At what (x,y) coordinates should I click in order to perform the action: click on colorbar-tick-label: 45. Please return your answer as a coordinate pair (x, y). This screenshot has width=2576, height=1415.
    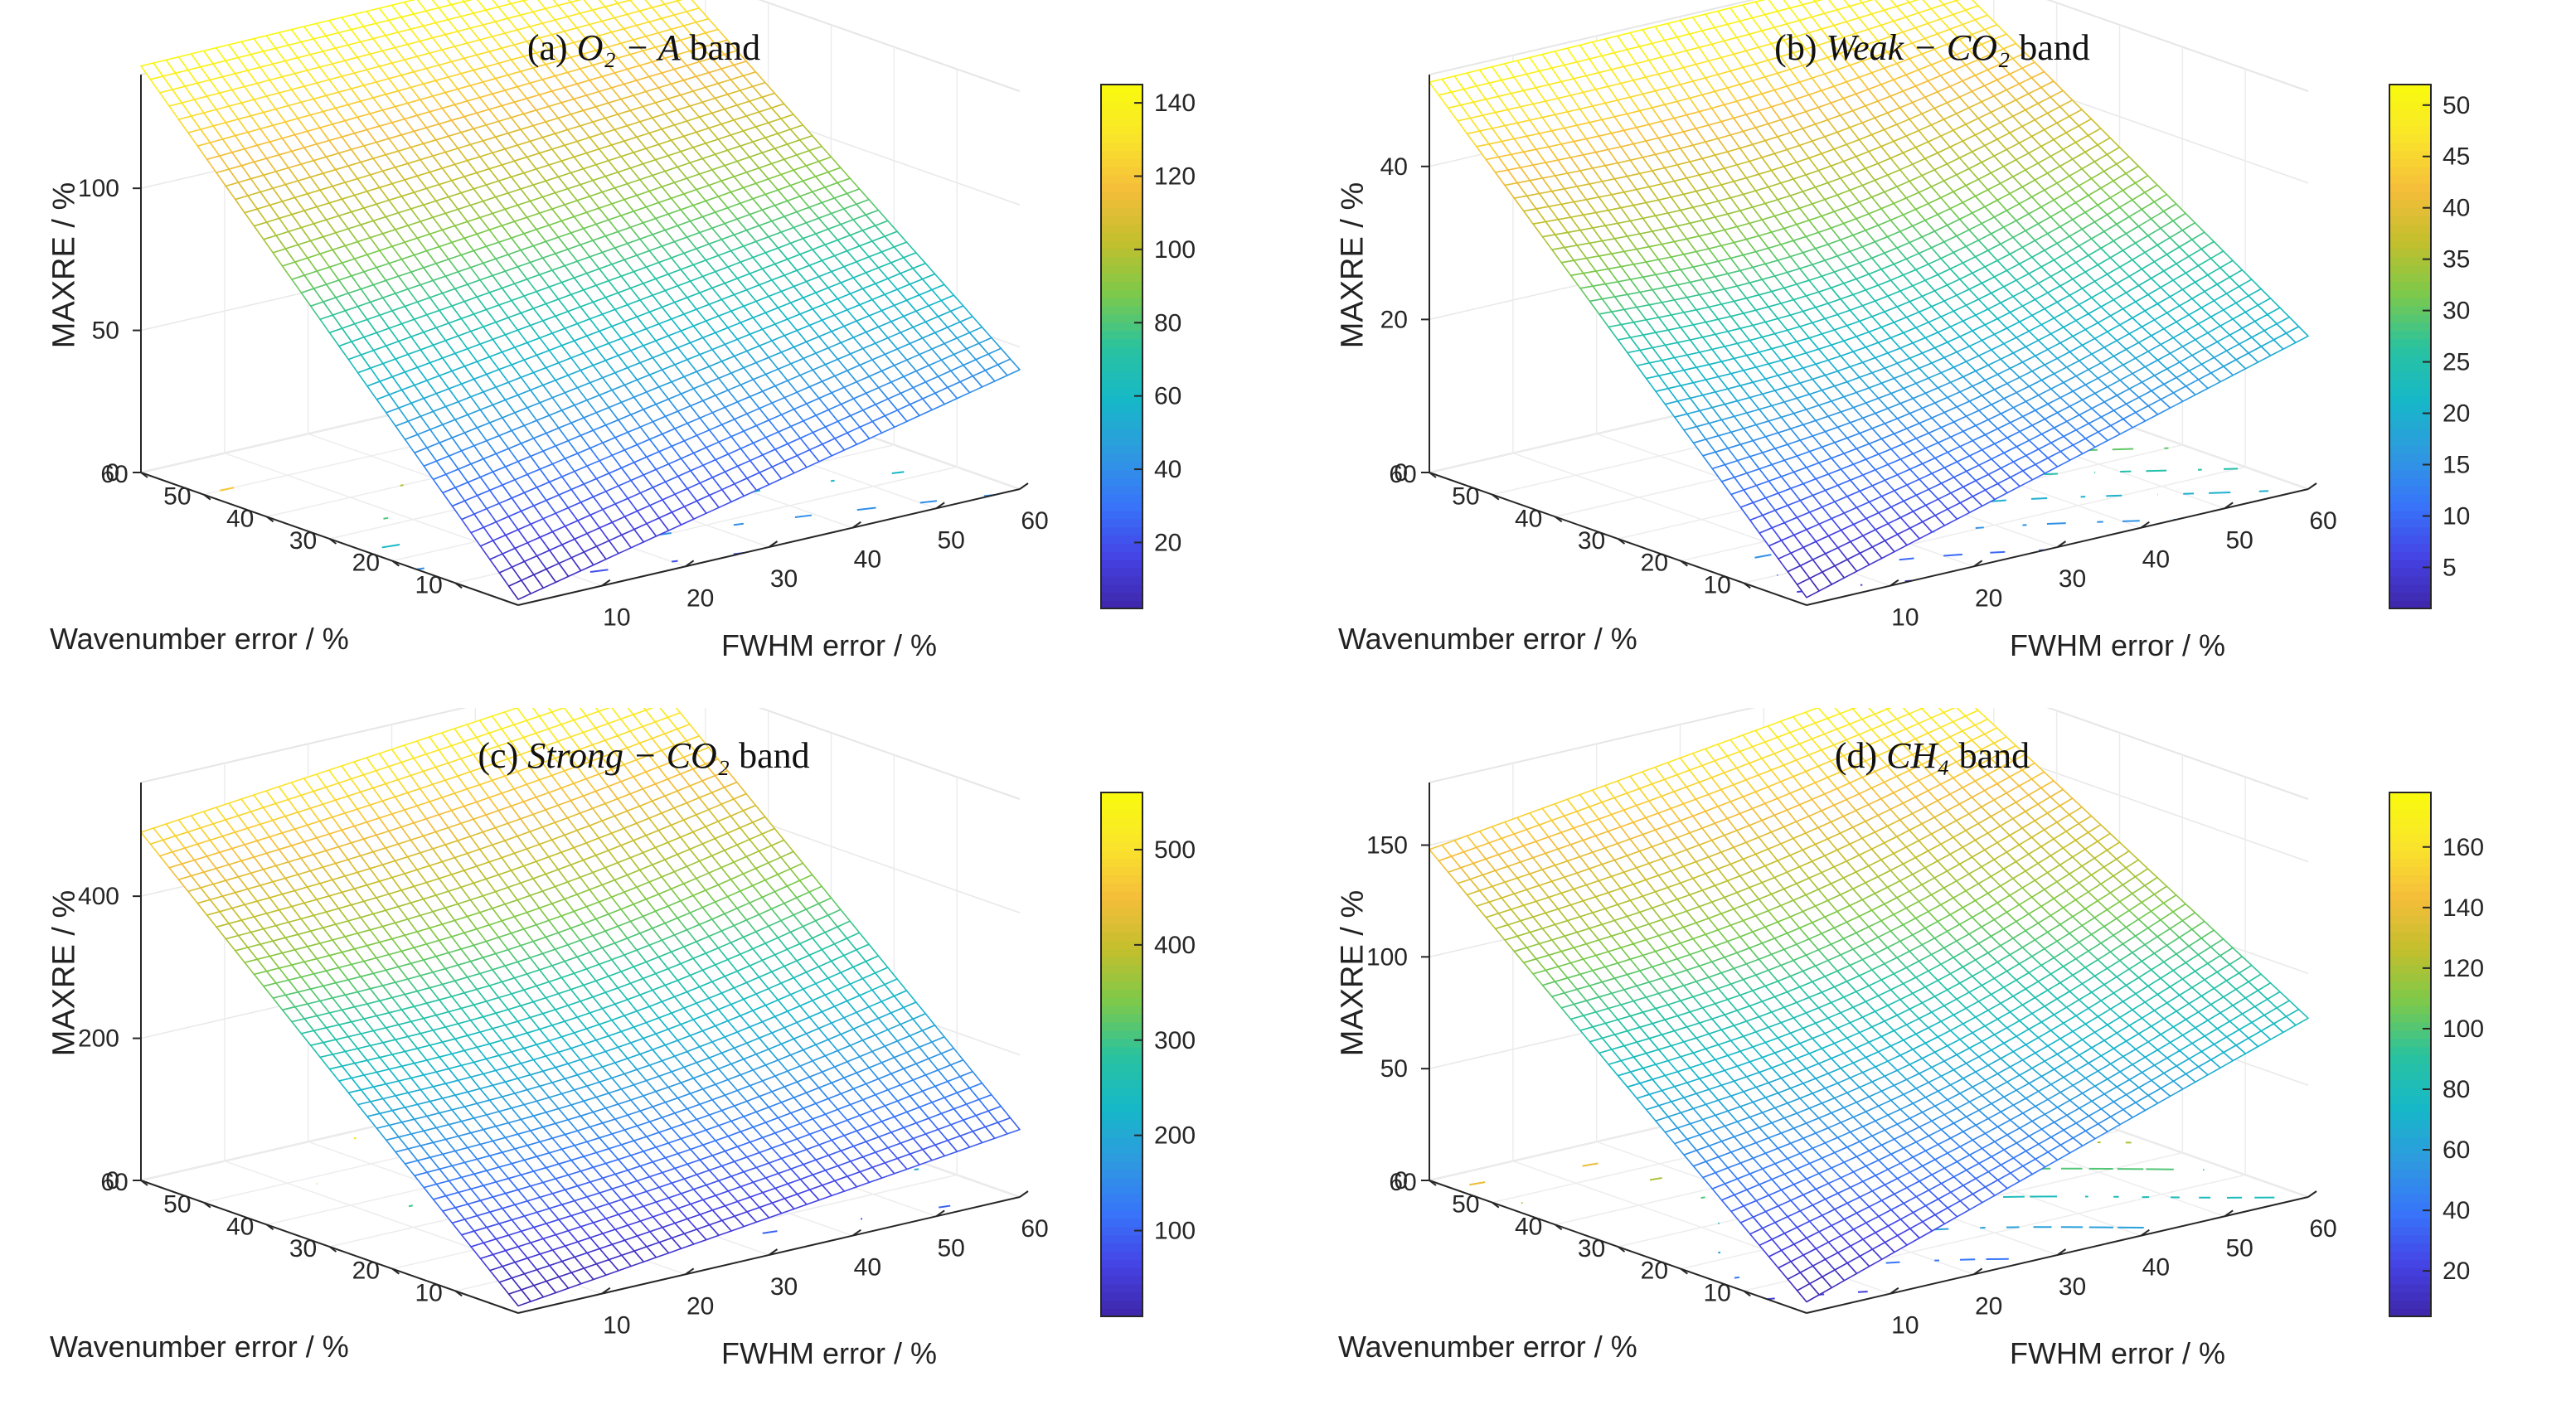
    Looking at the image, I should click on (2456, 157).